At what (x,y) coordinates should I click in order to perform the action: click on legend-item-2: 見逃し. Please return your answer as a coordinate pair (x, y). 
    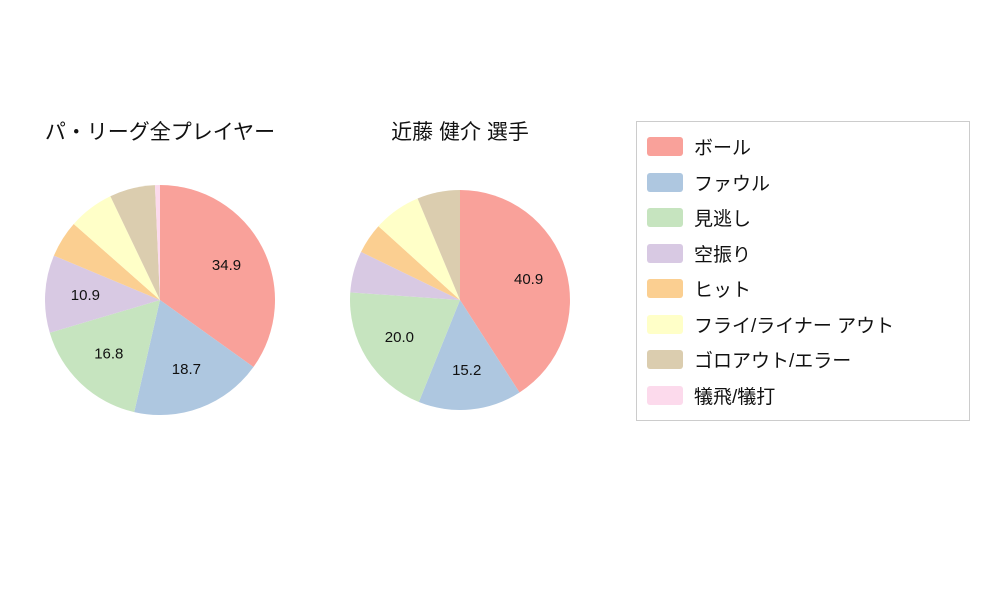
    Looking at the image, I should click on (804, 218).